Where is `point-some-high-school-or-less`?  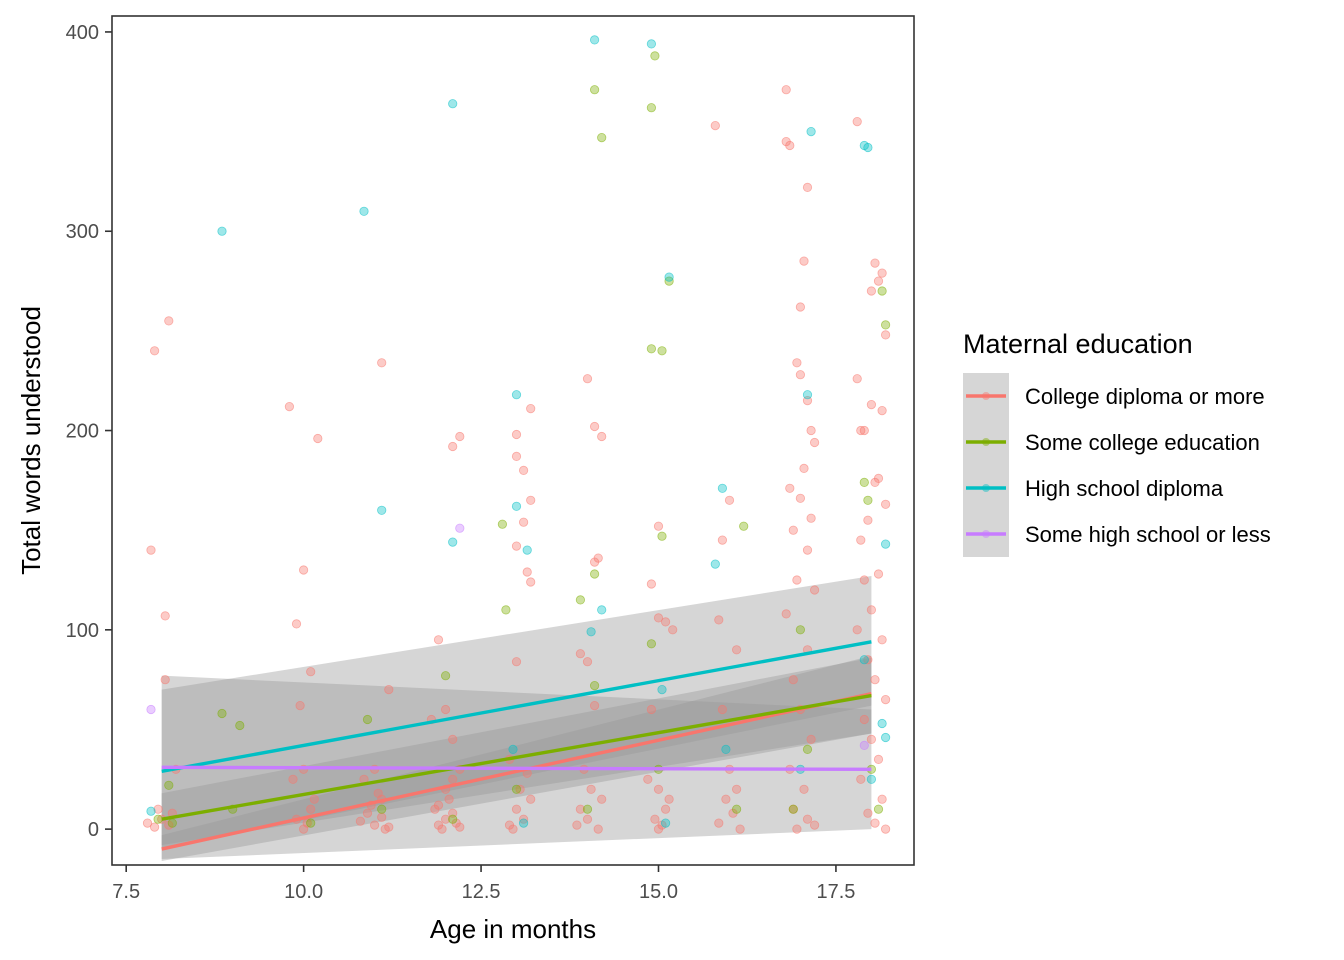 point-some-high-school-or-less is located at coordinates (864, 745).